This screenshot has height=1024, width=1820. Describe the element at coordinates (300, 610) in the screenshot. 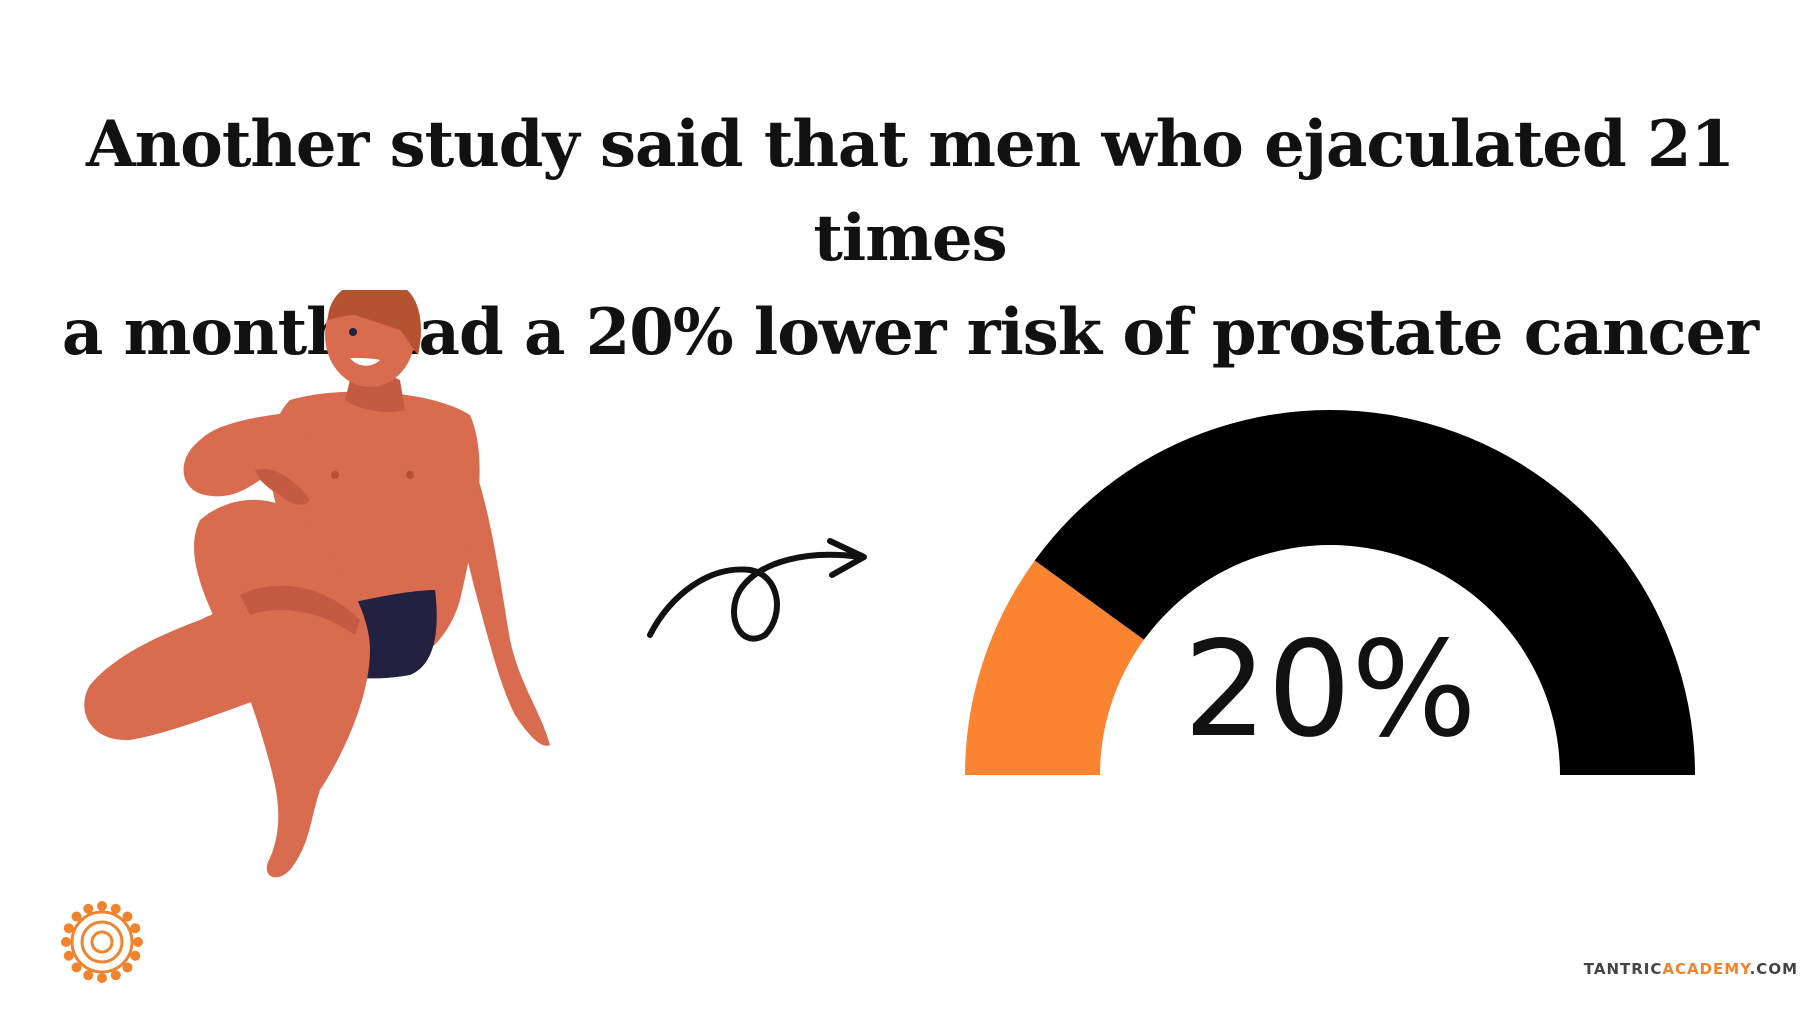

I see `leg-shadow` at that location.